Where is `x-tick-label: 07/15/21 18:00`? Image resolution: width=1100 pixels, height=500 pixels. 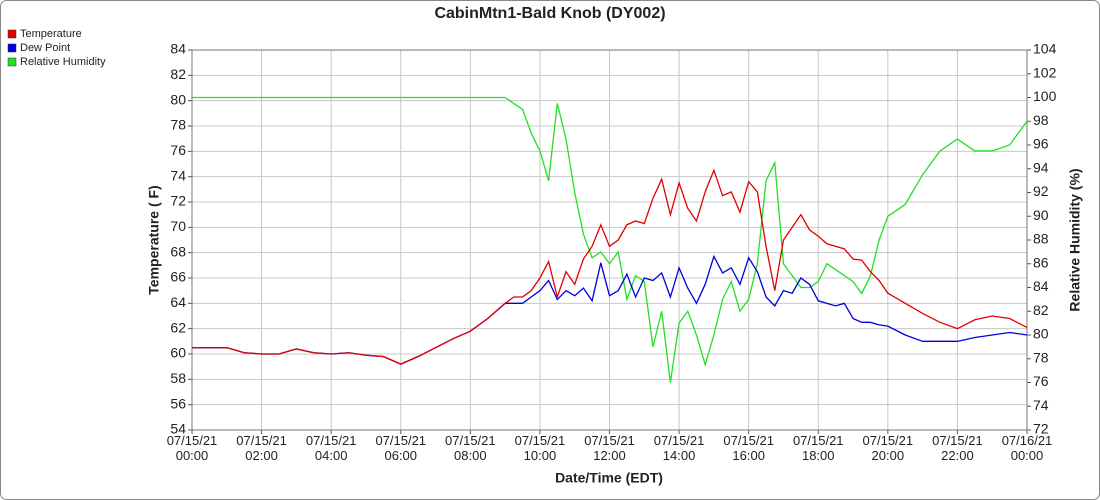 x-tick-label: 07/15/21 18:00 is located at coordinates (818, 448).